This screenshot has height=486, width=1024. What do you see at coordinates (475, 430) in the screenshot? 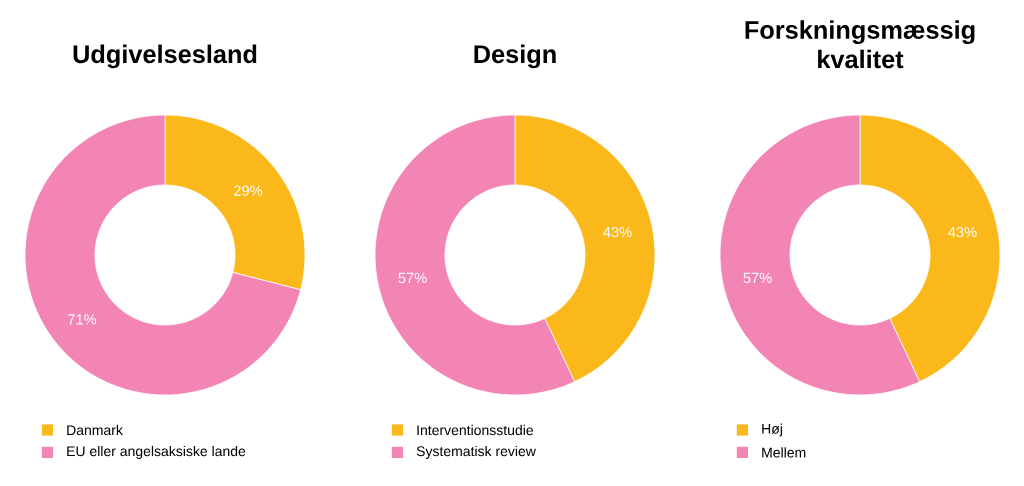
I see `legend-label: Interventionsstudie` at bounding box center [475, 430].